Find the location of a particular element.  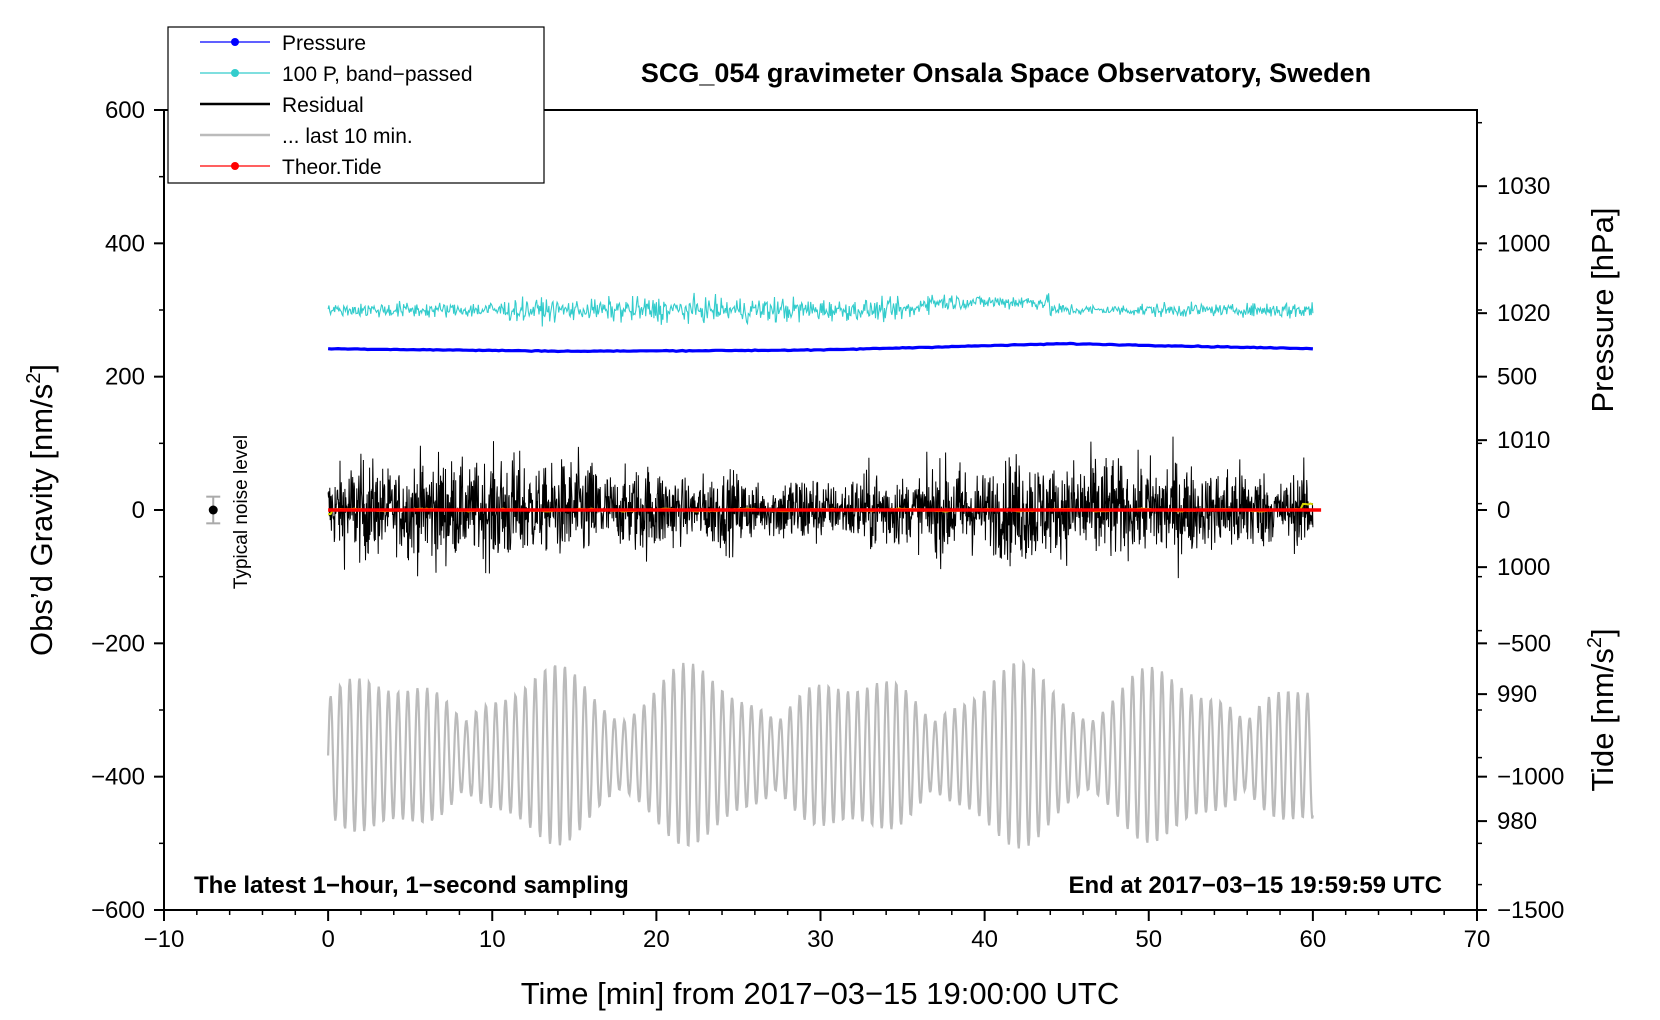

tide-tick-label: −500 is located at coordinates (1524, 643).